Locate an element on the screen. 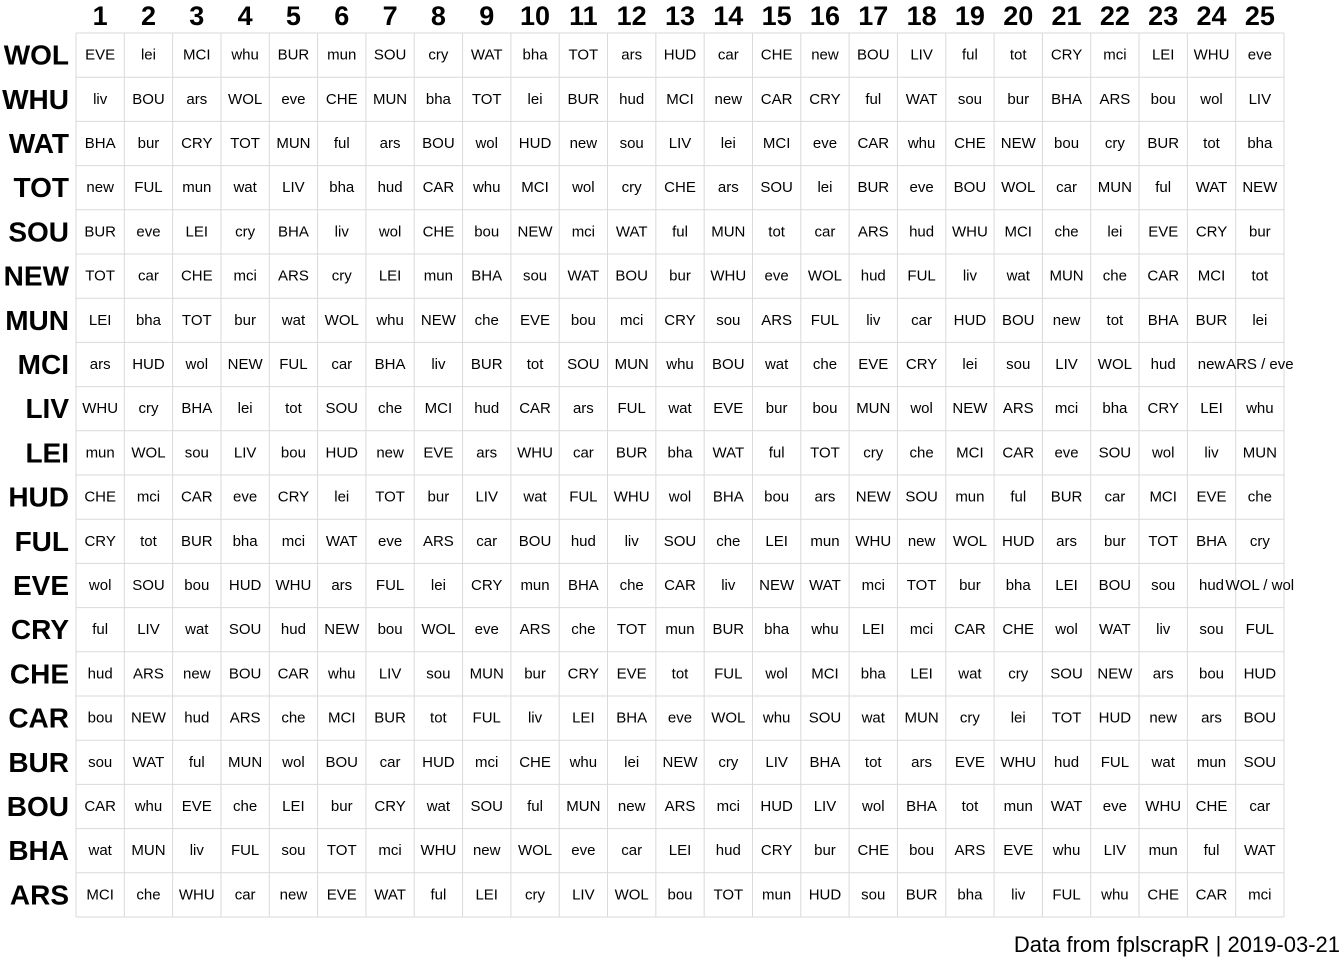 The image size is (1344, 960). fixture-cell: bur is located at coordinates (1260, 231).